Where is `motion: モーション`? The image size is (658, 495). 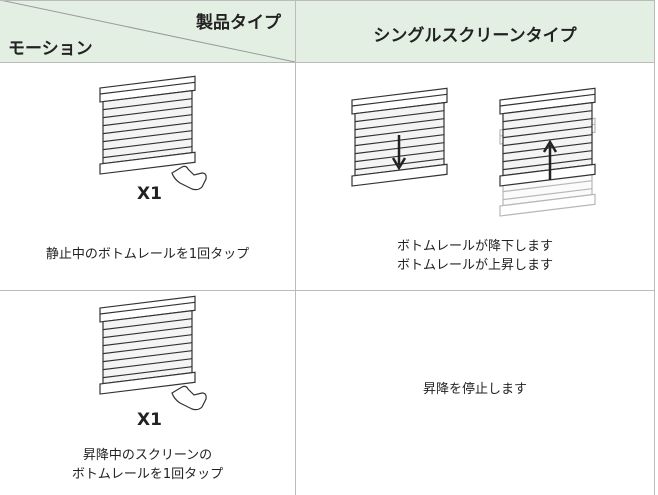
motion: モーション is located at coordinates (50, 49).